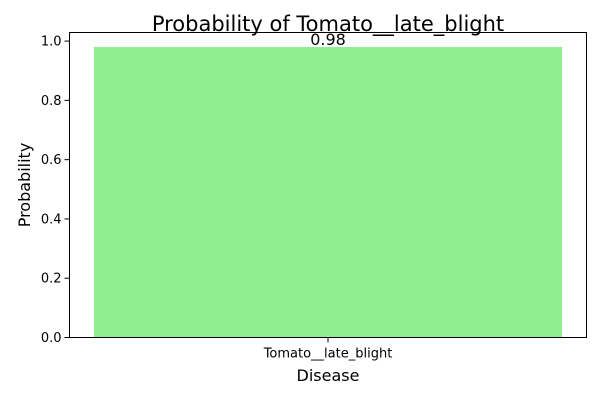 The image size is (600, 400). I want to click on y-tick-label-5: 1.0, so click(51, 42).